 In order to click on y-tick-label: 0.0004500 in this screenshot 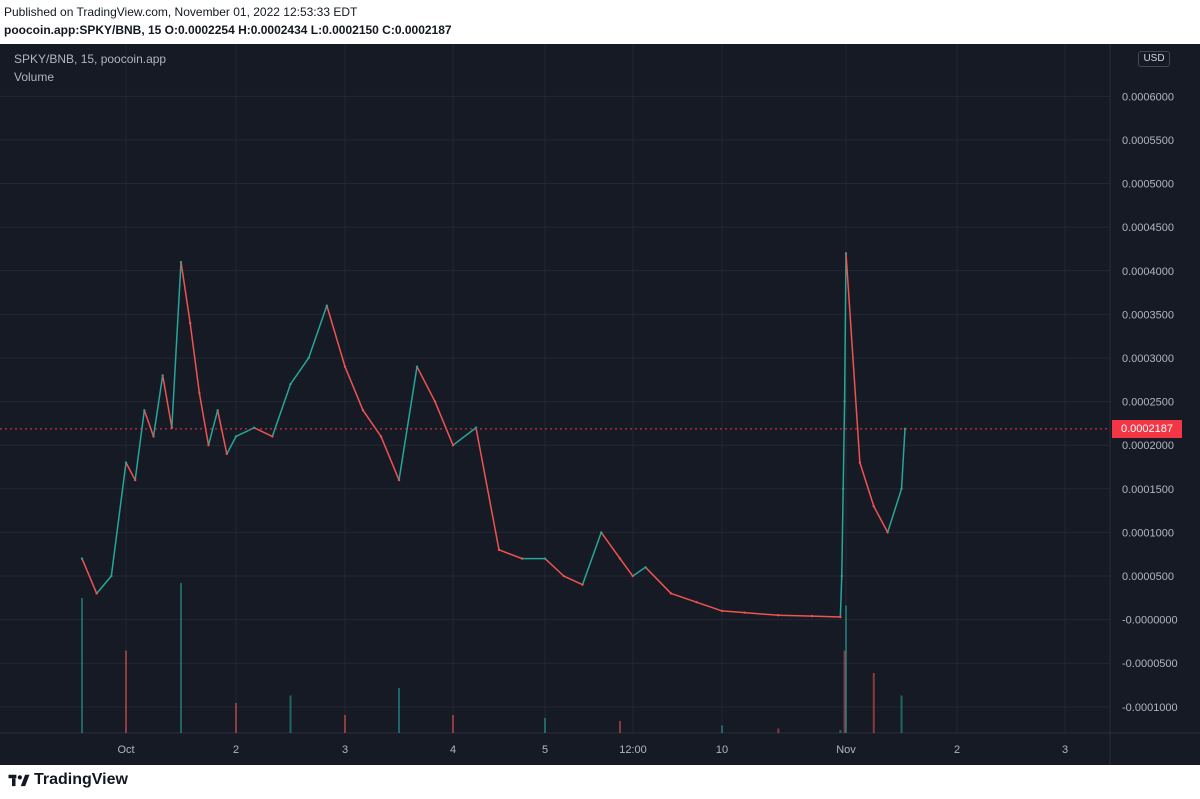, I will do `click(1148, 228)`.